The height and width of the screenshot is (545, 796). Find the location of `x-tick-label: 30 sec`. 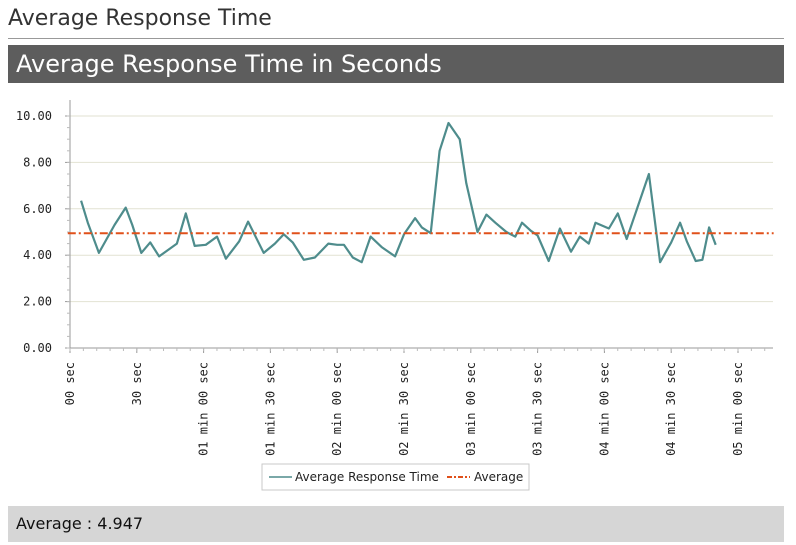

x-tick-label: 30 sec is located at coordinates (137, 383).